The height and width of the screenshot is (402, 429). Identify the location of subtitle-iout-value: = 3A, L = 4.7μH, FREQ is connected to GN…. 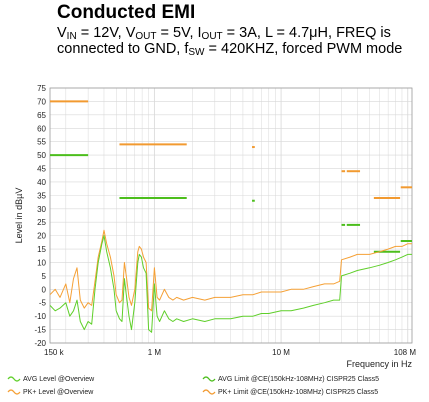
(224, 41).